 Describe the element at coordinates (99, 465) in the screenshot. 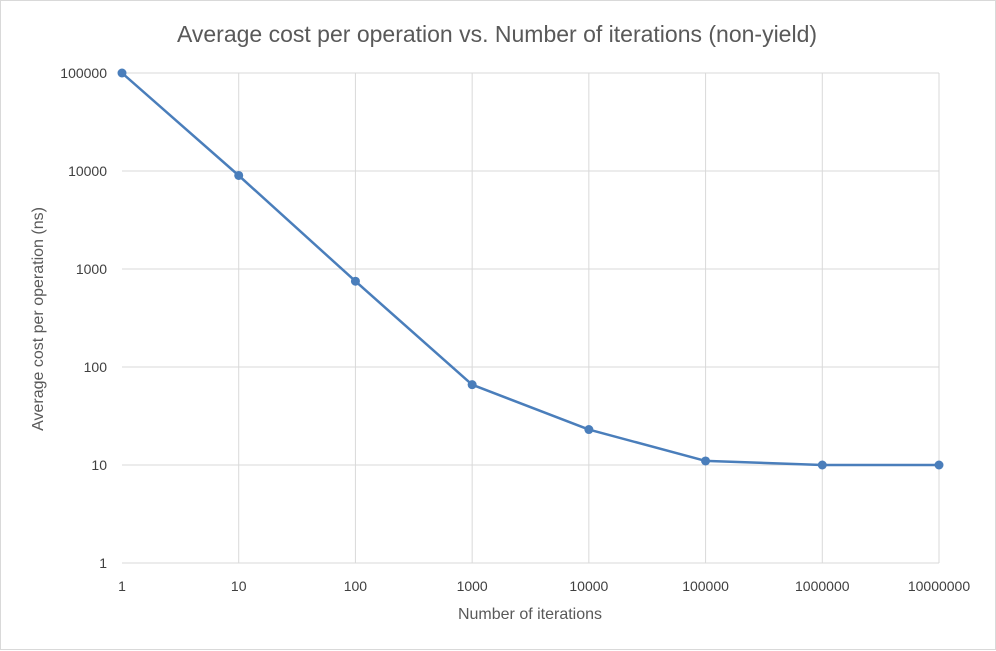

I see `y-tick-label: 10` at that location.